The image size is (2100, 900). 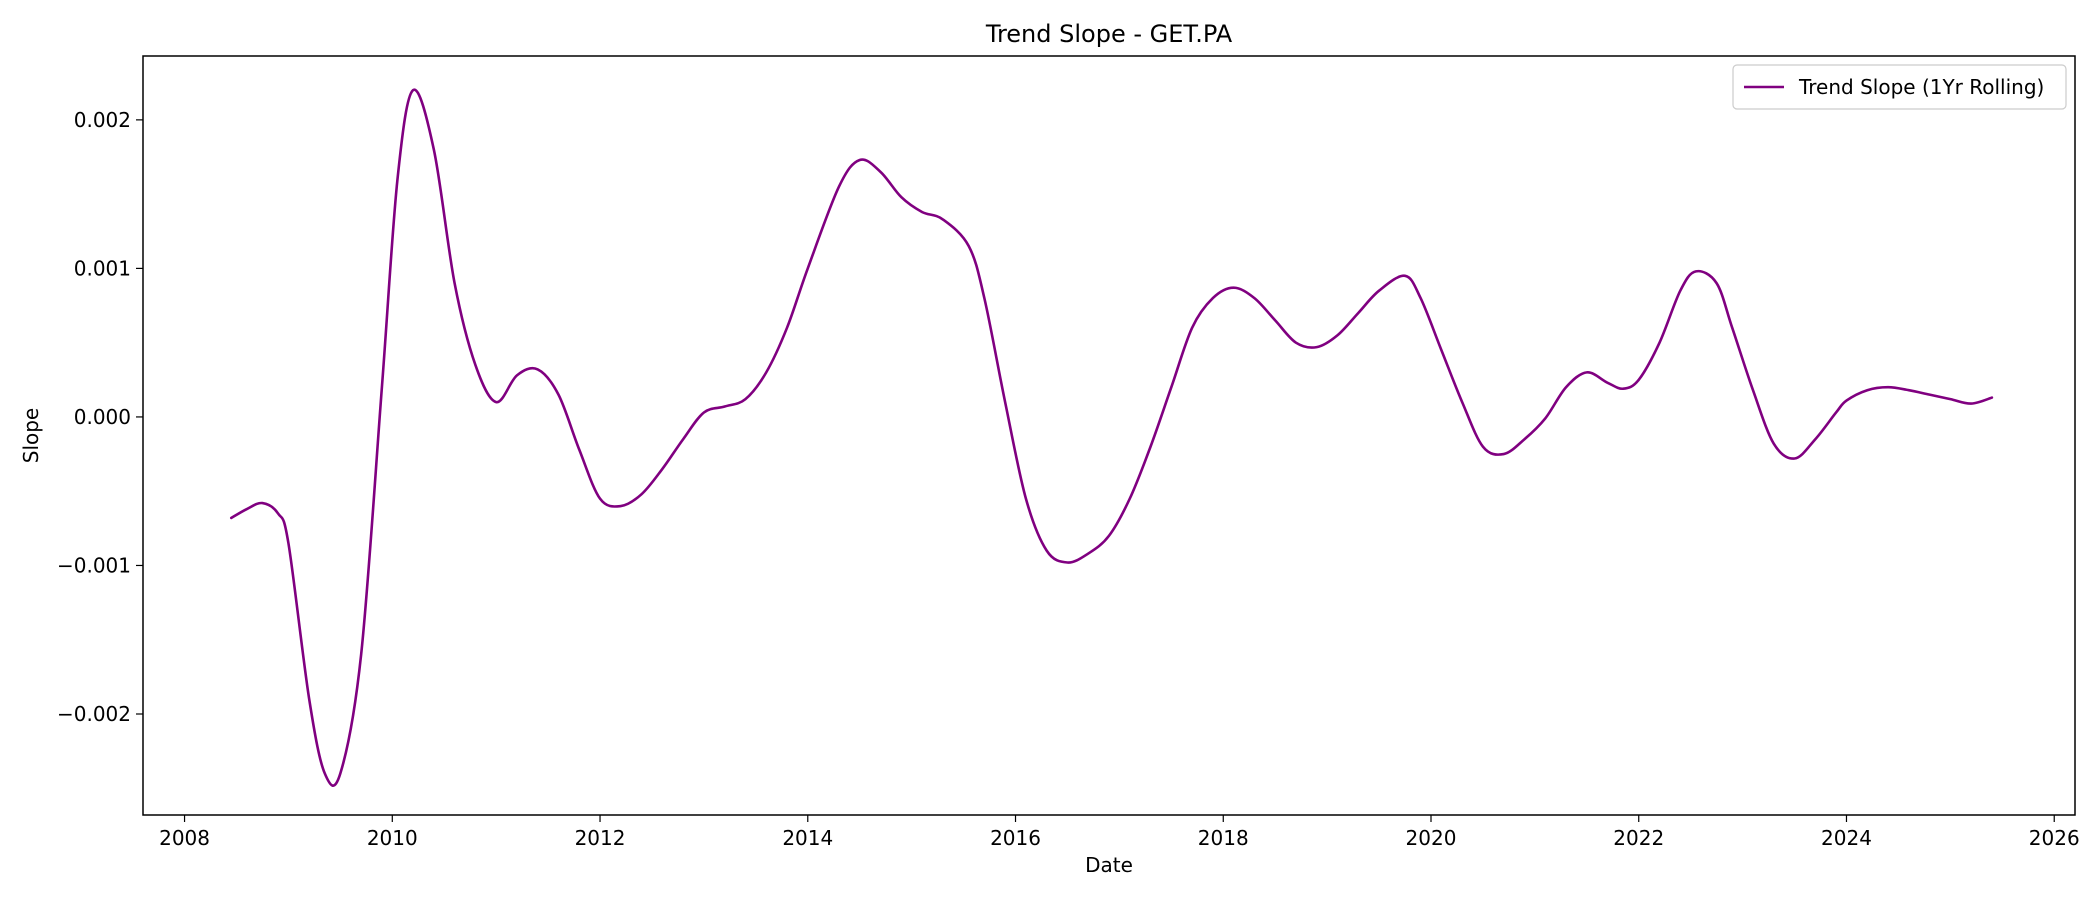 I want to click on x-tick-label: 2010, so click(x=392, y=838).